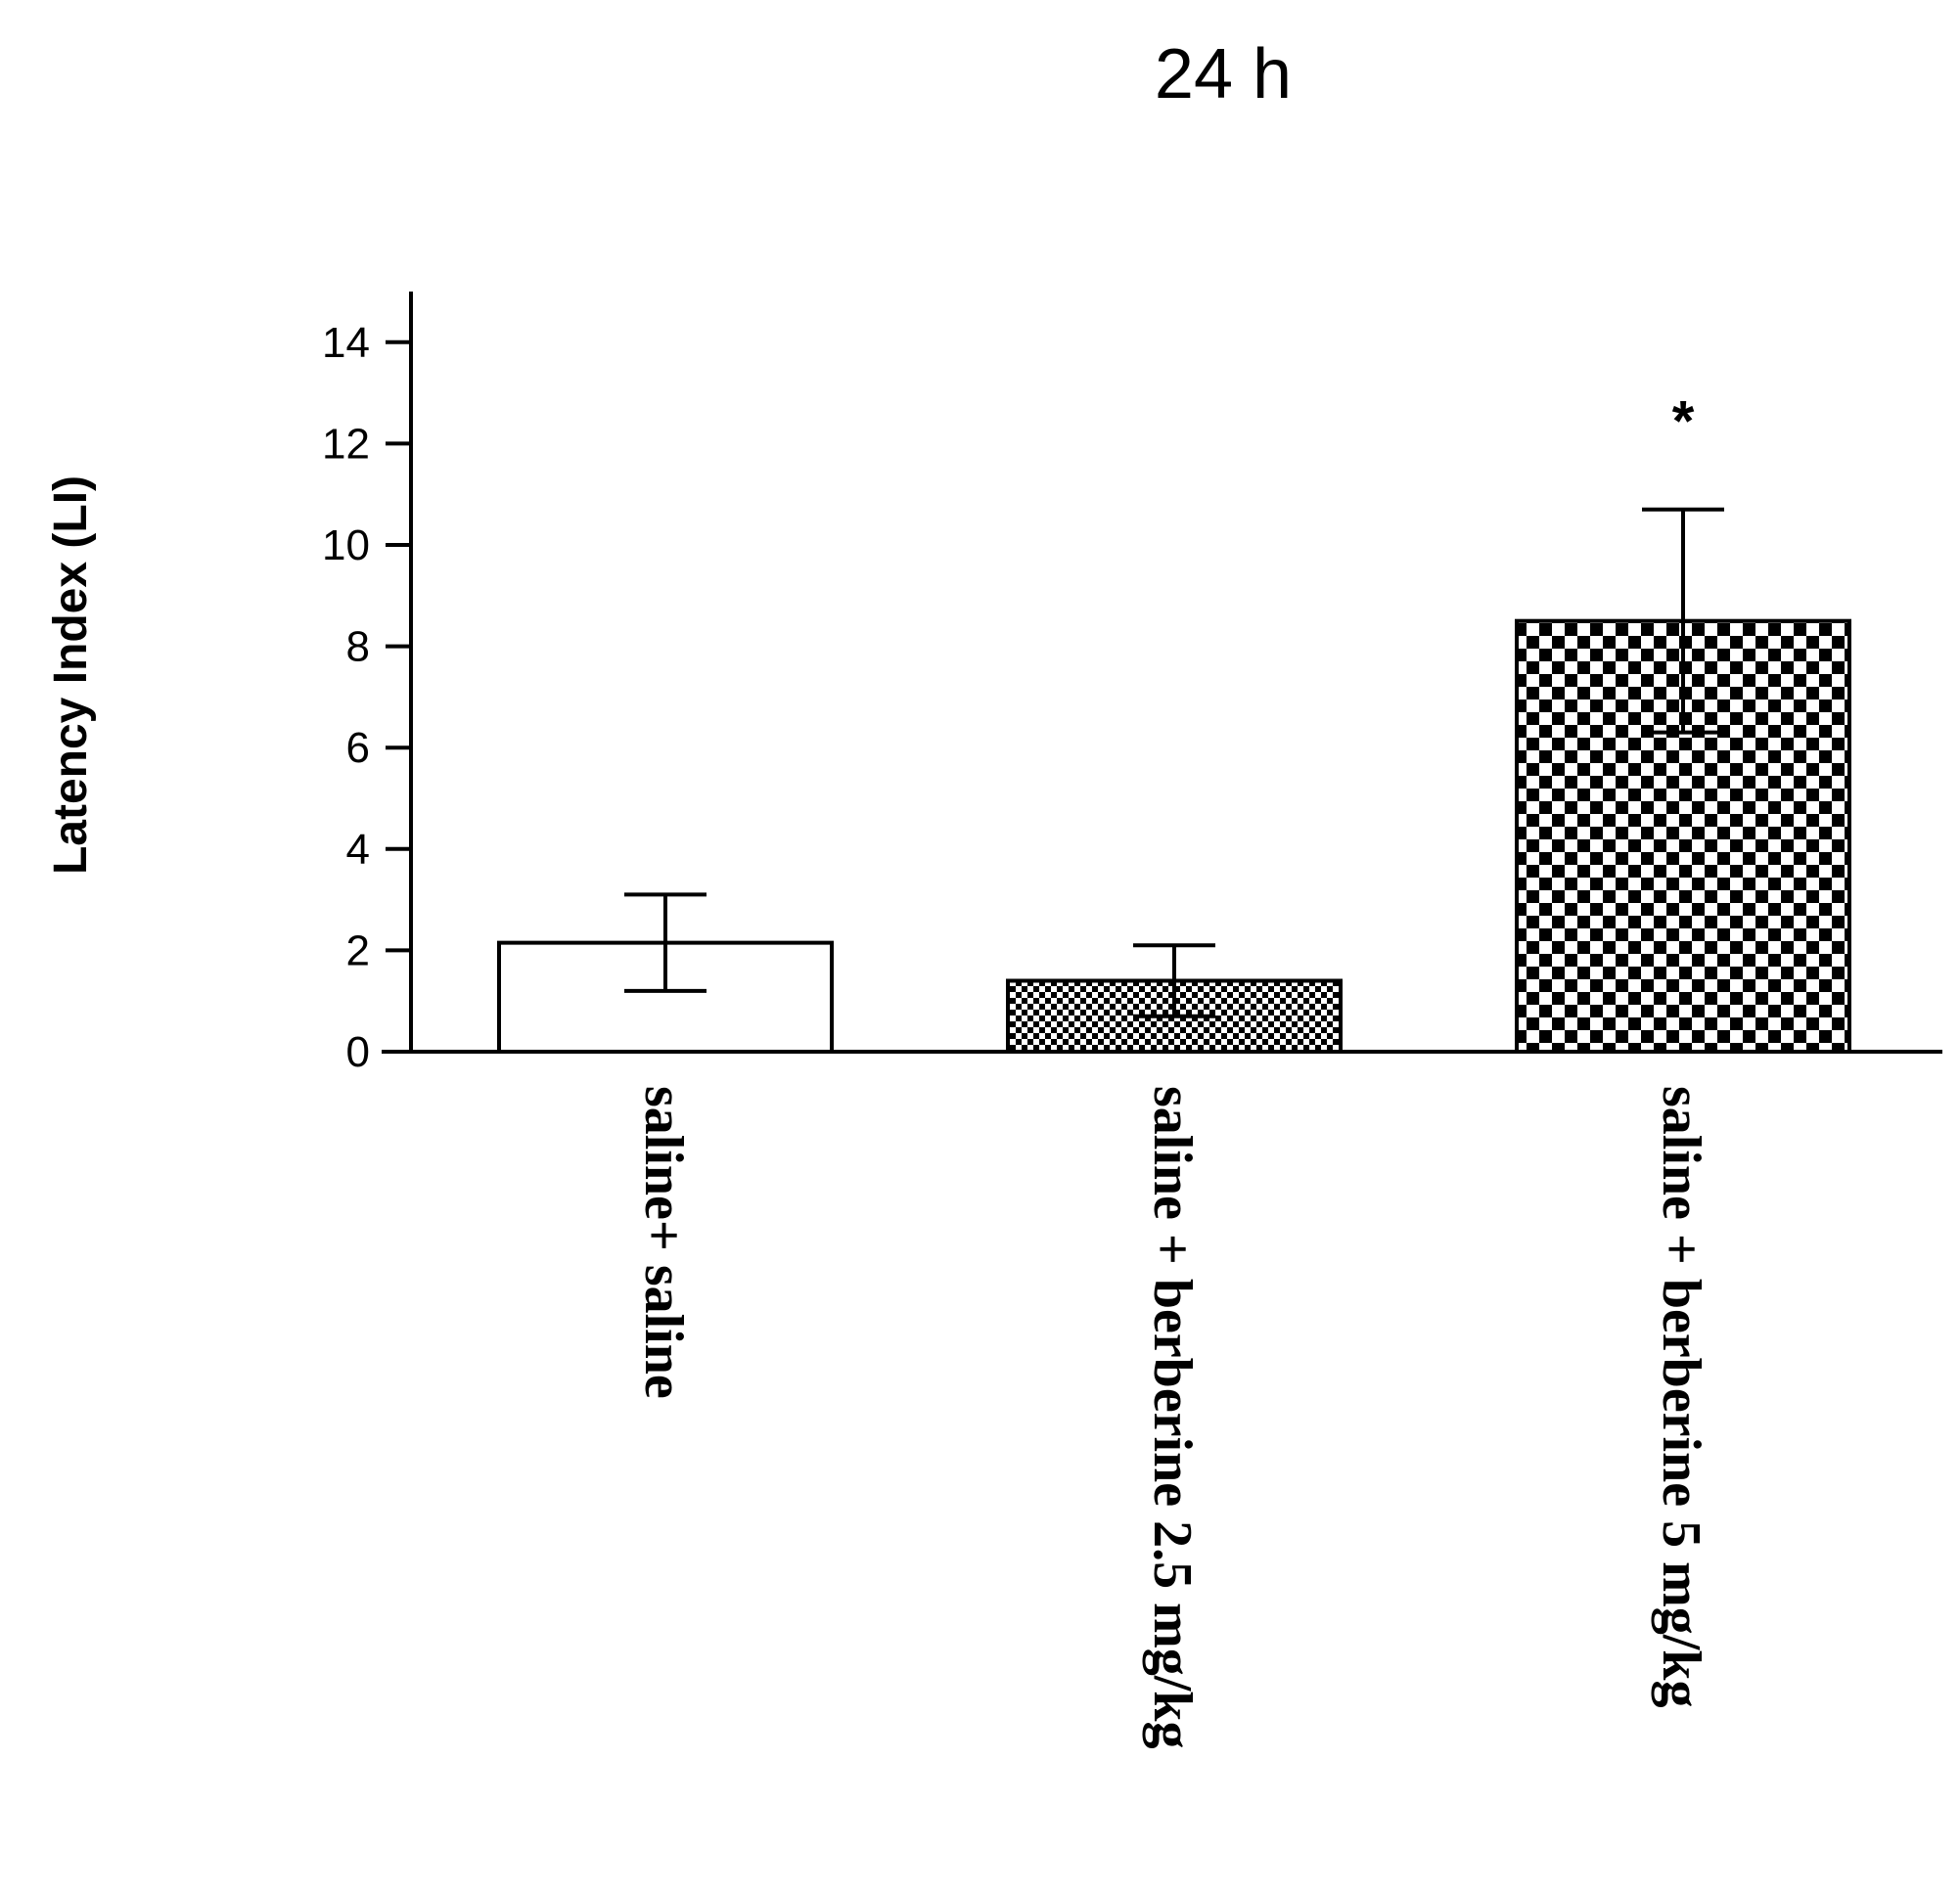 Image resolution: width=1960 pixels, height=1896 pixels. What do you see at coordinates (1681, 1396) in the screenshot?
I see `x-category-label: saline + berberine 5 mg/kg` at bounding box center [1681, 1396].